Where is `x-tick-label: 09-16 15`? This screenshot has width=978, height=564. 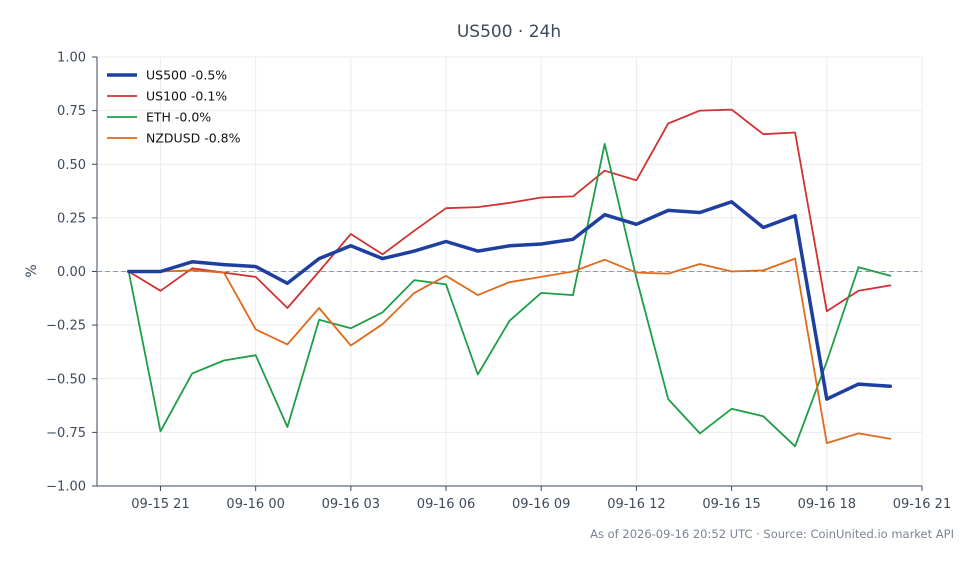
x-tick-label: 09-16 15 is located at coordinates (731, 504).